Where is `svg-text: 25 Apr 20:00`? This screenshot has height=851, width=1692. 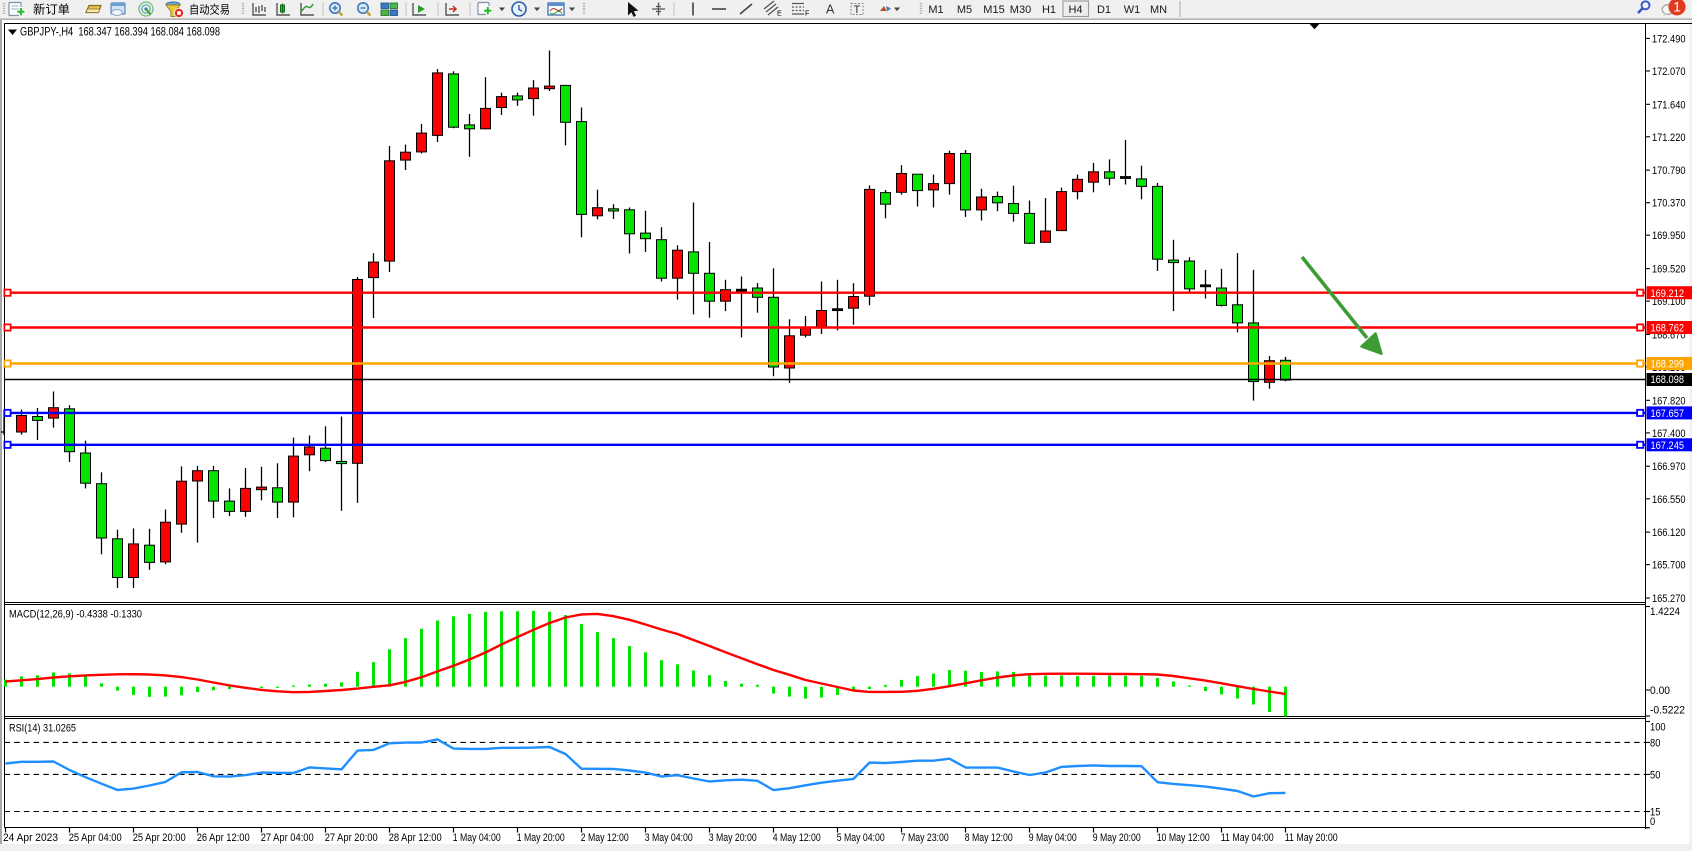
svg-text: 25 Apr 20:00 is located at coordinates (159, 838).